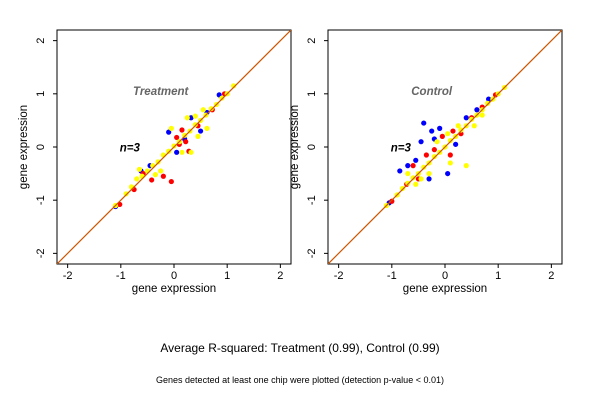 Image resolution: width=600 pixels, height=400 pixels. Describe the element at coordinates (227, 276) in the screenshot. I see `x-tick-label: 1` at that location.